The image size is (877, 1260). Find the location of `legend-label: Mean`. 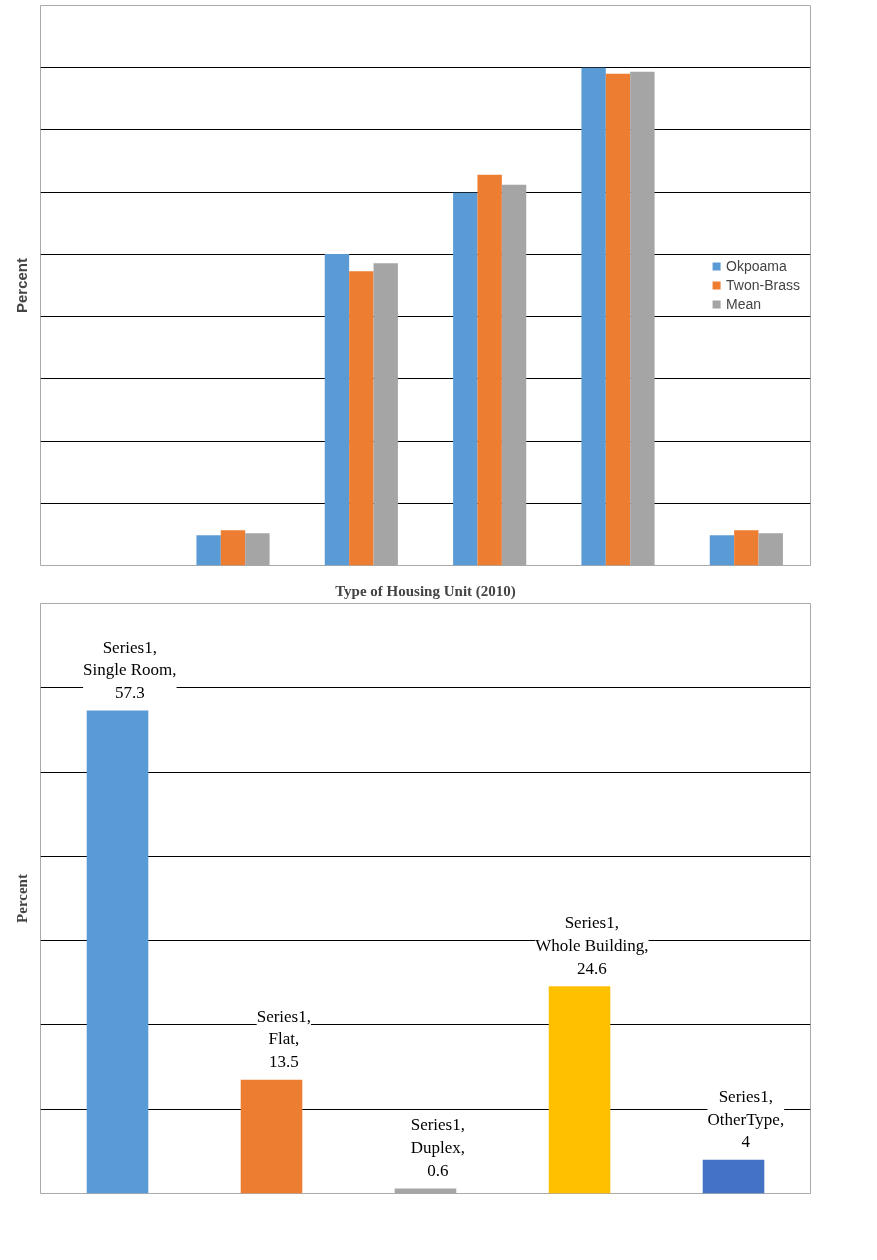

legend-label: Mean is located at coordinates (744, 304).